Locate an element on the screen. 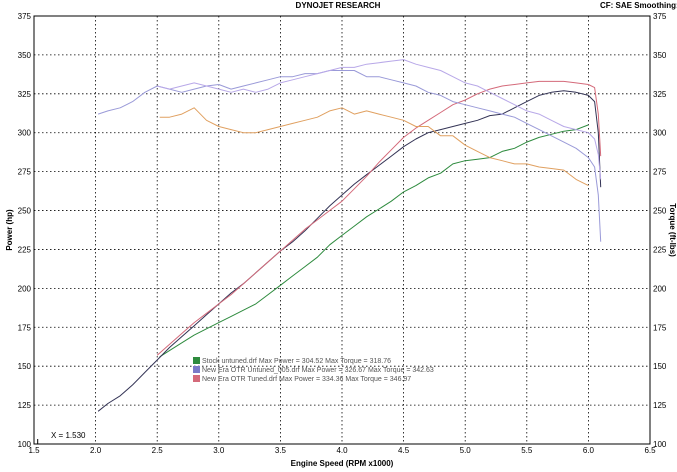  x-tick-label: 5.5 is located at coordinates (527, 450).